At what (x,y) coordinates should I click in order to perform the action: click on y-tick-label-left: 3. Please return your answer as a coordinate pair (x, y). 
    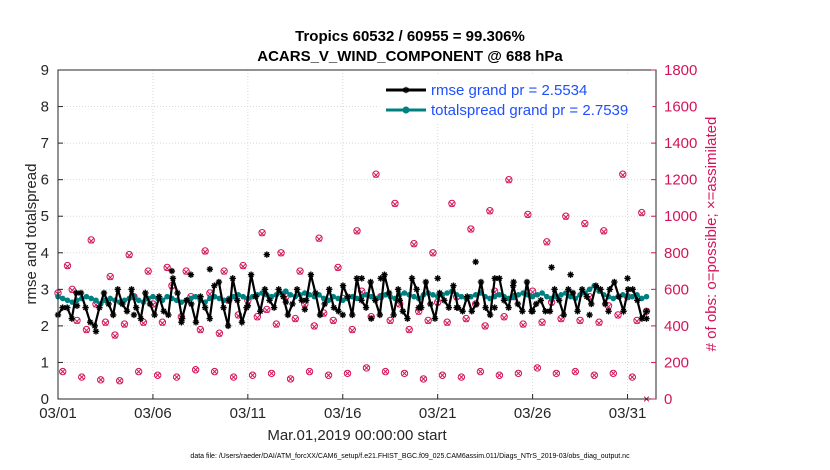
    Looking at the image, I should click on (45, 289).